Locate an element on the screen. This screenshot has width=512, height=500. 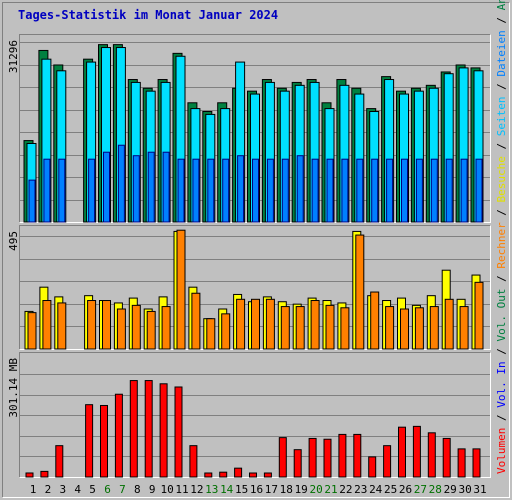
x-tick-label-20: 20 is located at coordinates (315, 489).